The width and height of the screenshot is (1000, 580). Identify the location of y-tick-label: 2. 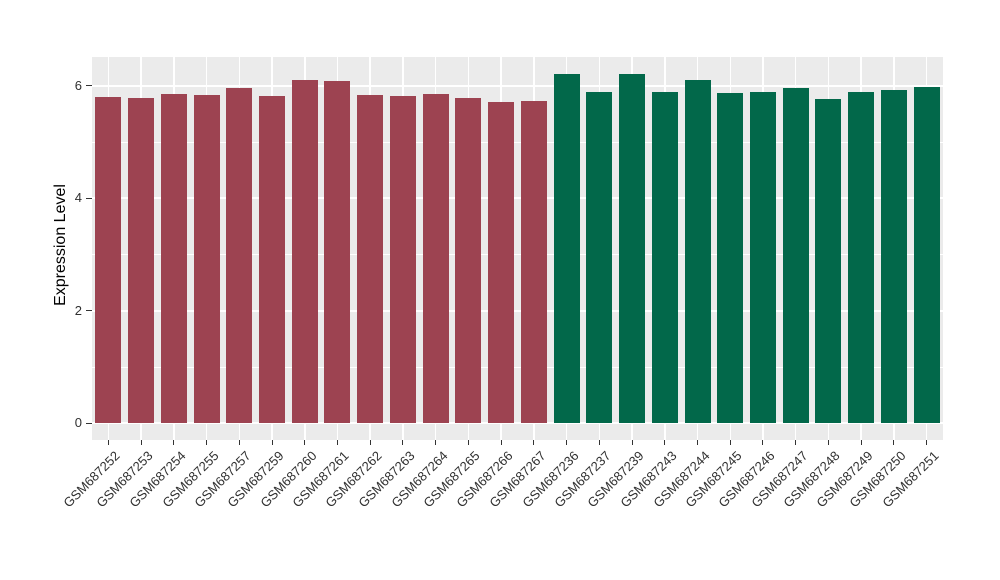
(78, 310).